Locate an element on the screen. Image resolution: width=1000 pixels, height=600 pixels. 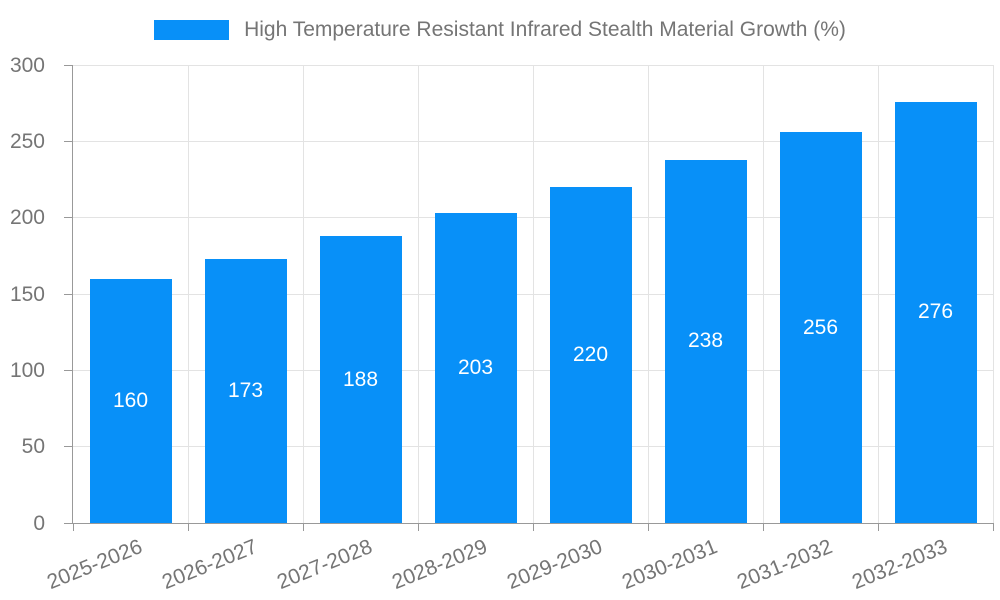
x-axis-label: 2027-2028 is located at coordinates (324, 564).